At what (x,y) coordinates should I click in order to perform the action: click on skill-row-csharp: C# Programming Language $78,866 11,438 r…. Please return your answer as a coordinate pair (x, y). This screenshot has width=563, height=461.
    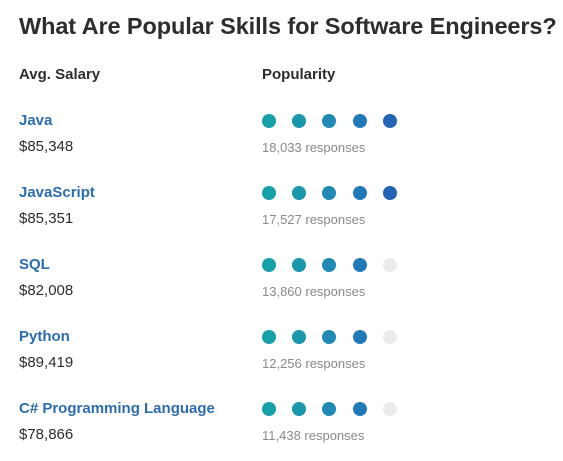
    Looking at the image, I should click on (281, 430).